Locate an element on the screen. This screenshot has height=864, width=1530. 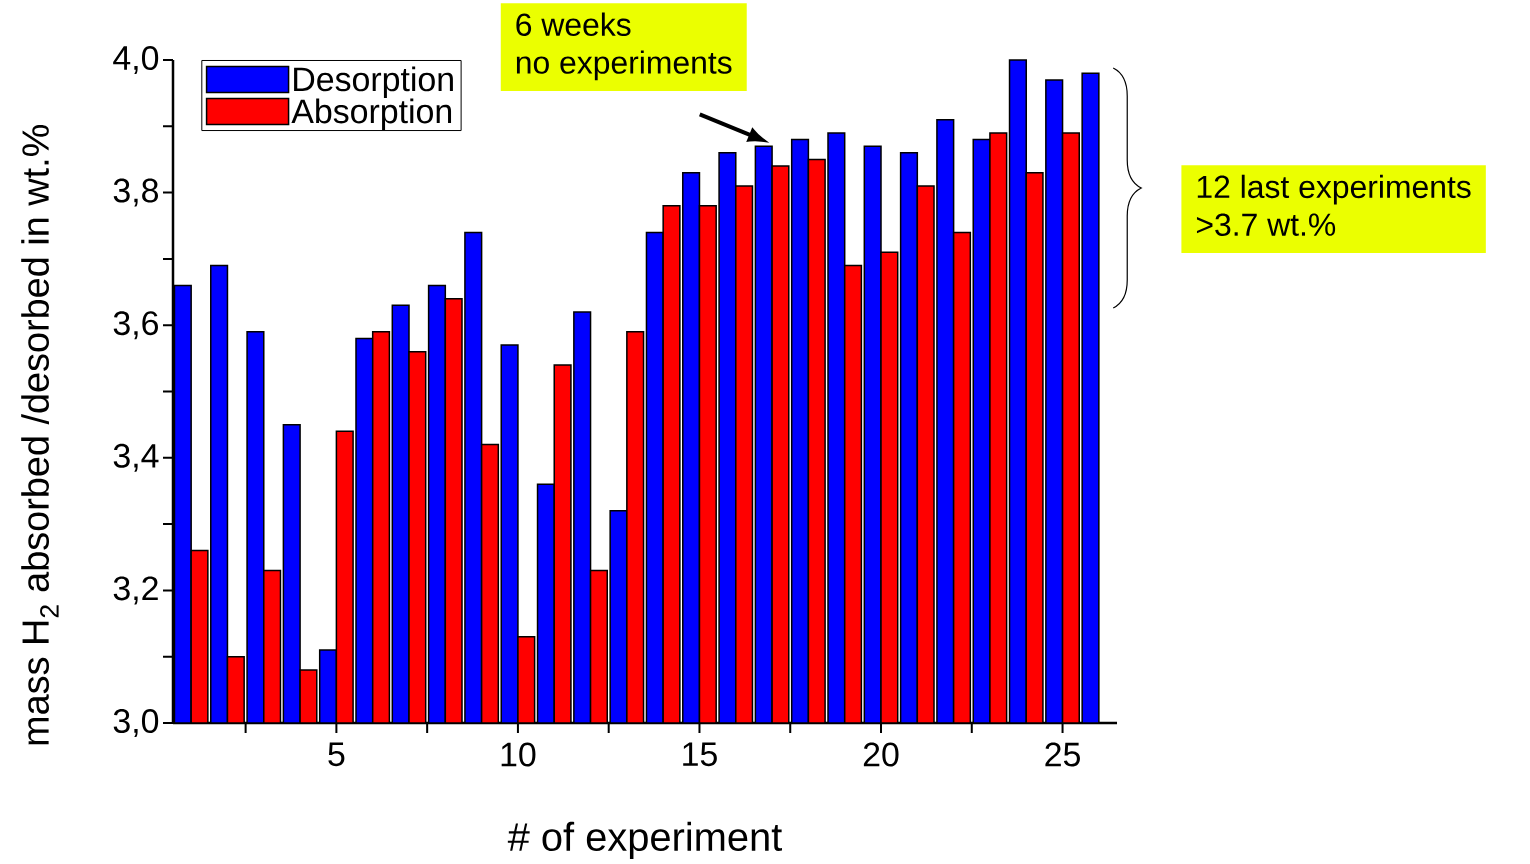
y-tick-label: 3,4 is located at coordinates (136, 457).